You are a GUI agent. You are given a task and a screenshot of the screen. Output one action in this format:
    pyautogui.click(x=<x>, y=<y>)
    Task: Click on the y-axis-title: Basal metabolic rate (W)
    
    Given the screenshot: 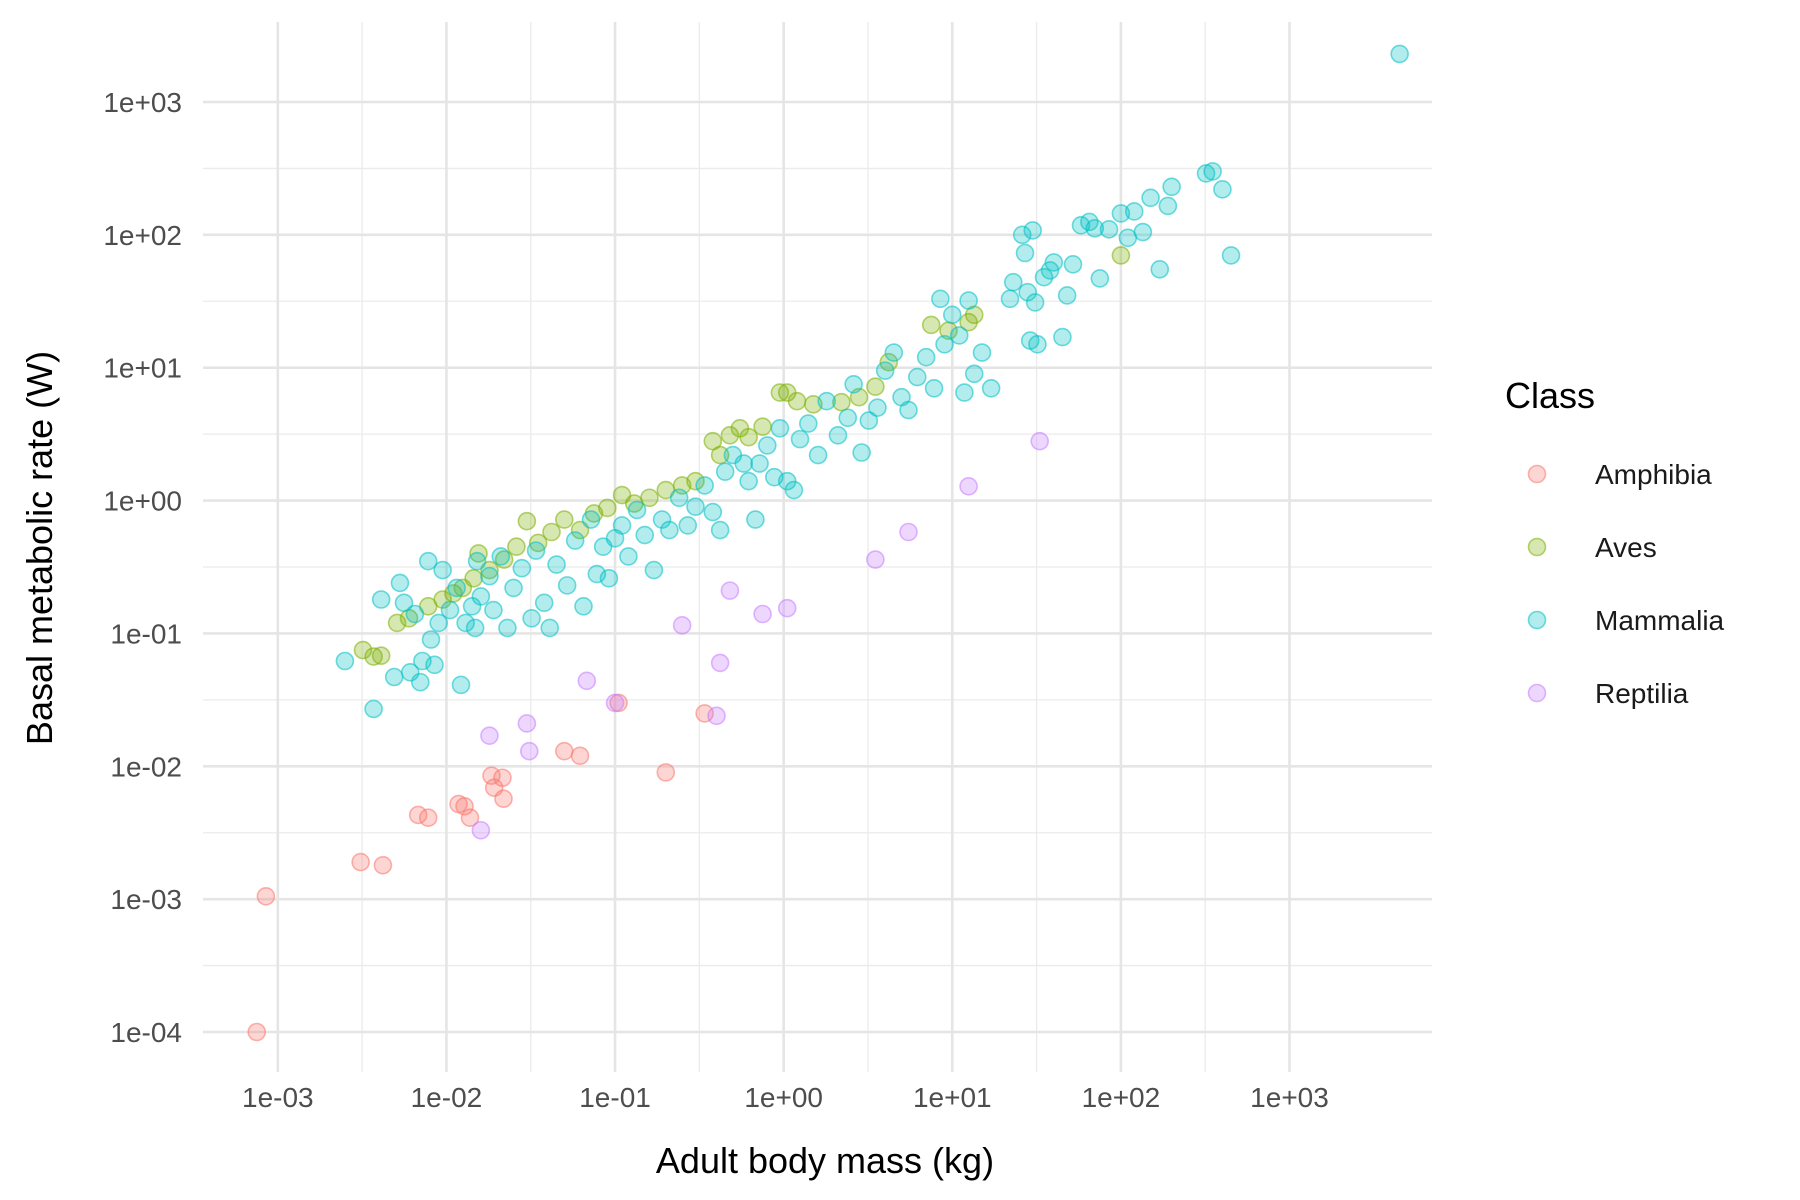 What is the action you would take?
    pyautogui.click(x=39, y=548)
    